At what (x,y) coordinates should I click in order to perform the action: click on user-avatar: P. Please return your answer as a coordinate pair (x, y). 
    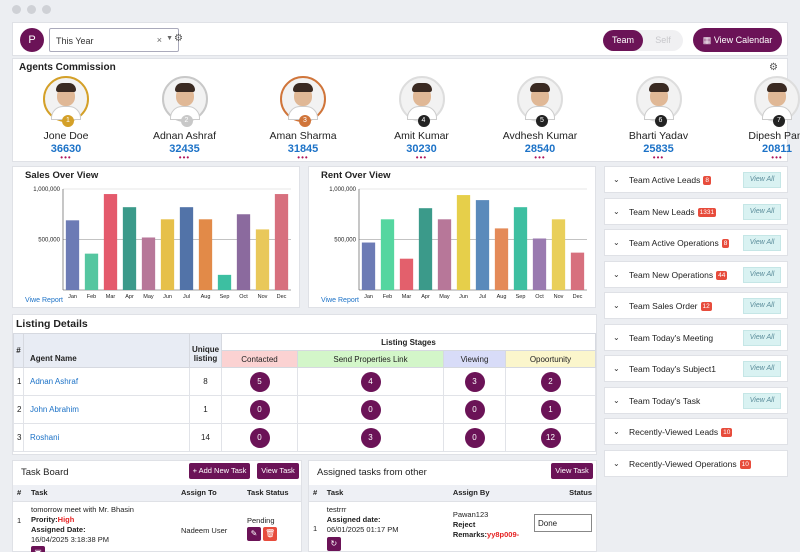
    Looking at the image, I should click on (32, 40).